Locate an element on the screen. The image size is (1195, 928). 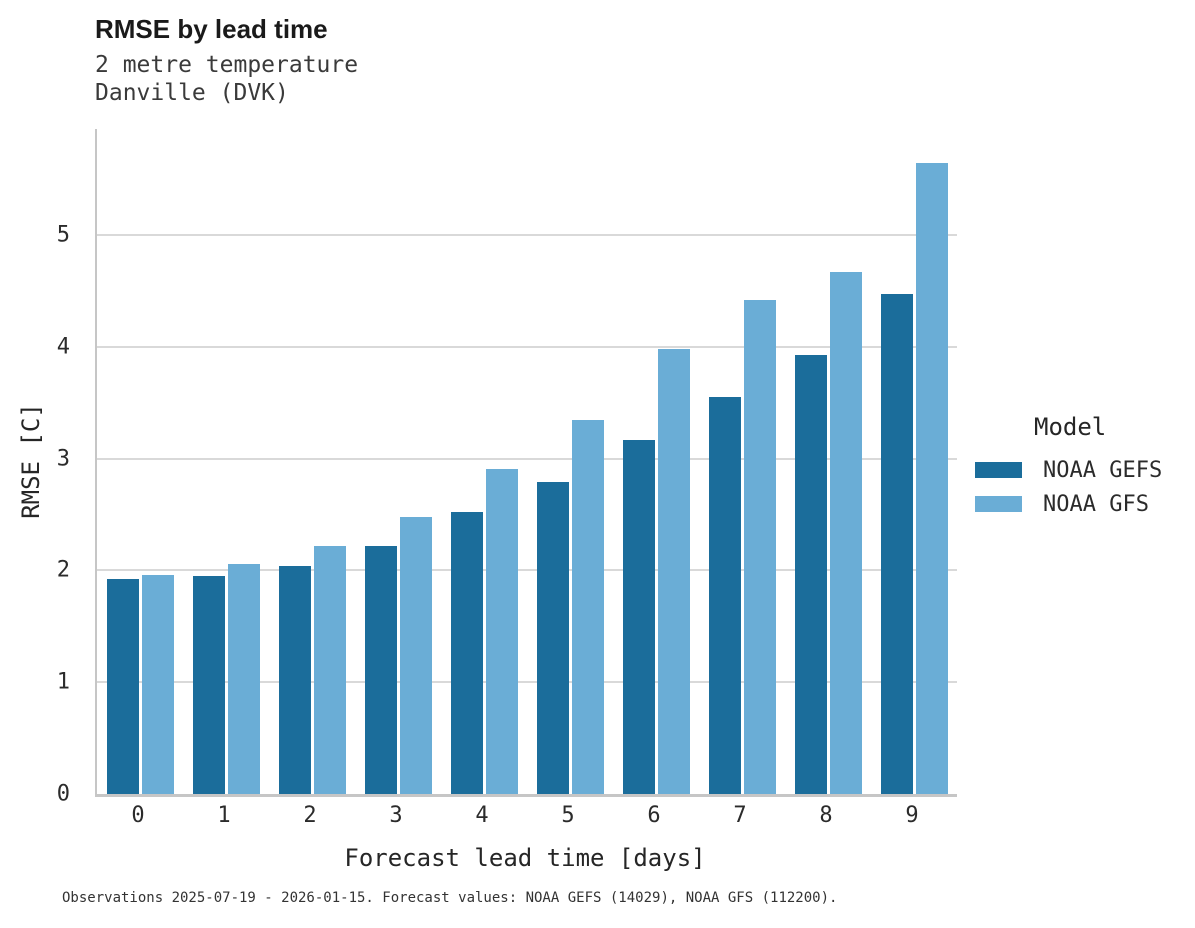
legend-item-noaa-gfs: NOAA GFS is located at coordinates (1084, 504).